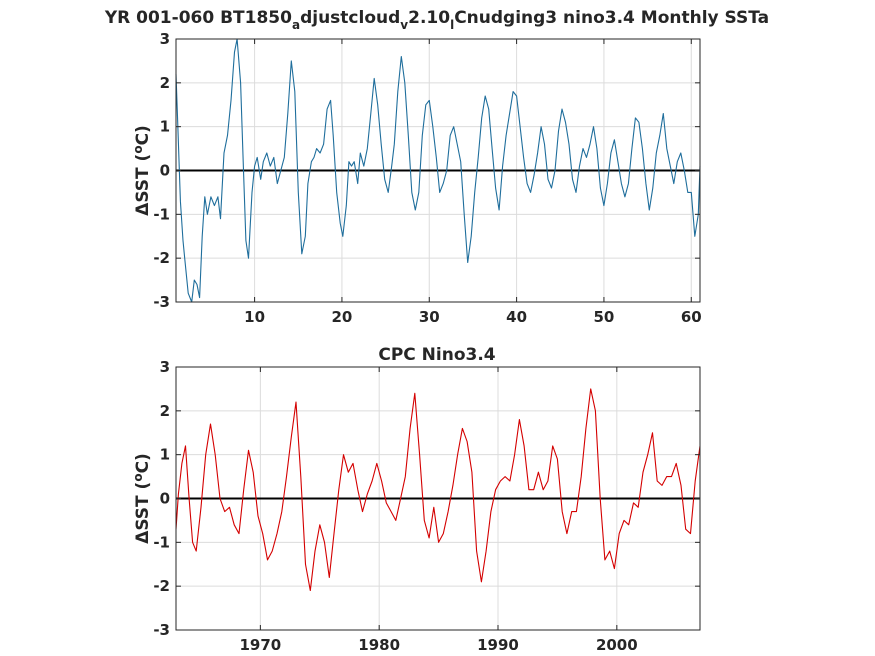 The width and height of the screenshot is (875, 656). Describe the element at coordinates (165, 39) in the screenshot. I see `top-chart-y-tick-label: 3` at that location.